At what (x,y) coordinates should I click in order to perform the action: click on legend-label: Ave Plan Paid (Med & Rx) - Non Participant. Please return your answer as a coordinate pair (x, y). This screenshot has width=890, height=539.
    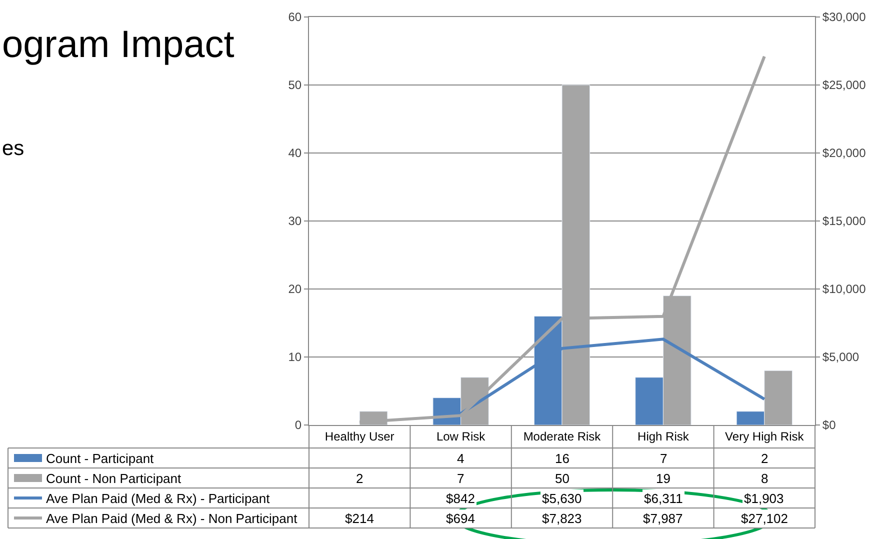
    Looking at the image, I should click on (172, 518).